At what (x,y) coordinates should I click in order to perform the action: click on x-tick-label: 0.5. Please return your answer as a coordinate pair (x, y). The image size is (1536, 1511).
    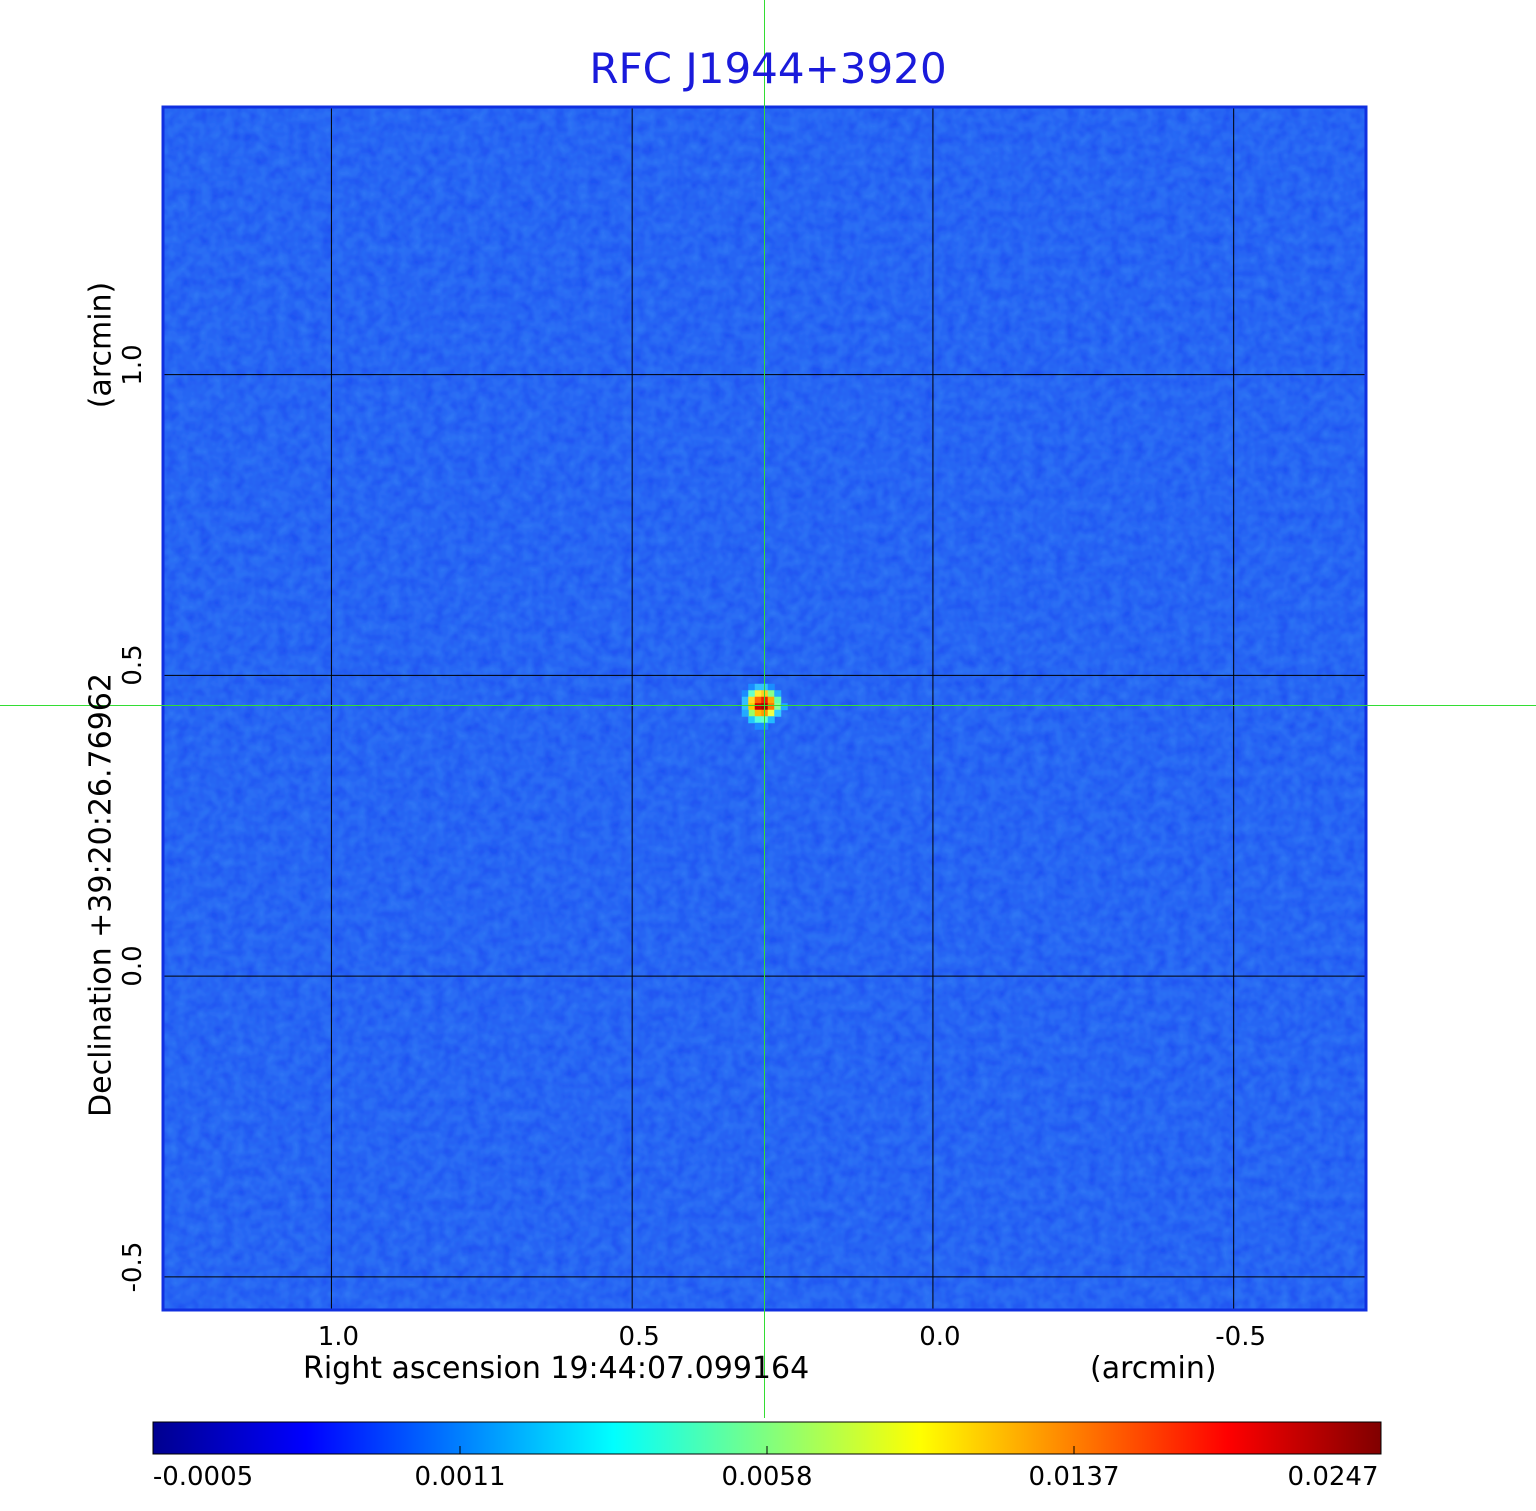
    Looking at the image, I should click on (639, 1337).